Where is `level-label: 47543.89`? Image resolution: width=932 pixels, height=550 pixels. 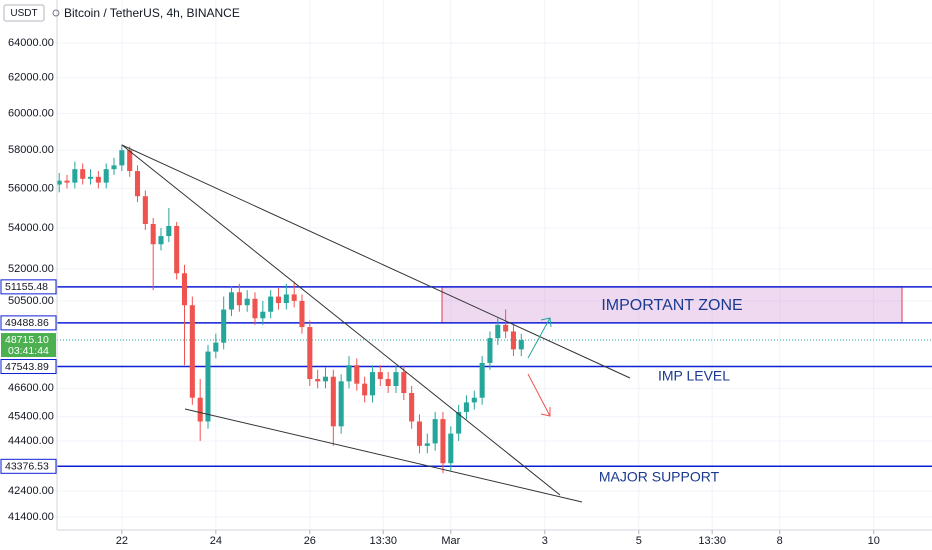 level-label: 47543.89 is located at coordinates (27, 367).